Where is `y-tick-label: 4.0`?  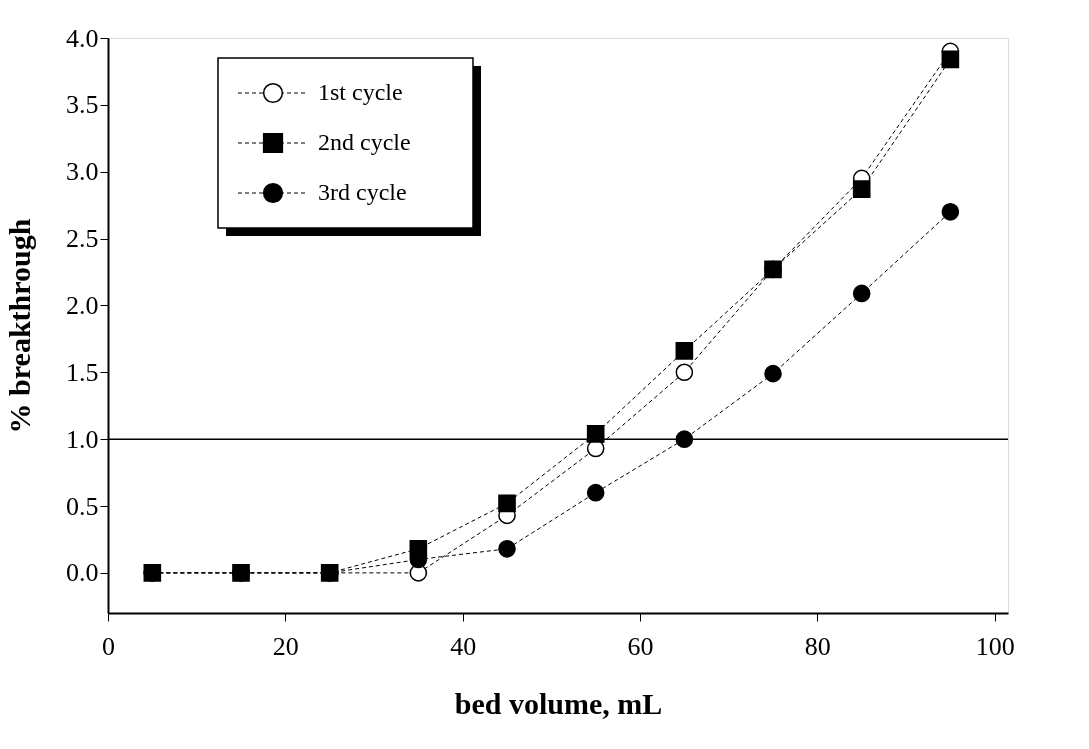 y-tick-label: 4.0 is located at coordinates (82, 38).